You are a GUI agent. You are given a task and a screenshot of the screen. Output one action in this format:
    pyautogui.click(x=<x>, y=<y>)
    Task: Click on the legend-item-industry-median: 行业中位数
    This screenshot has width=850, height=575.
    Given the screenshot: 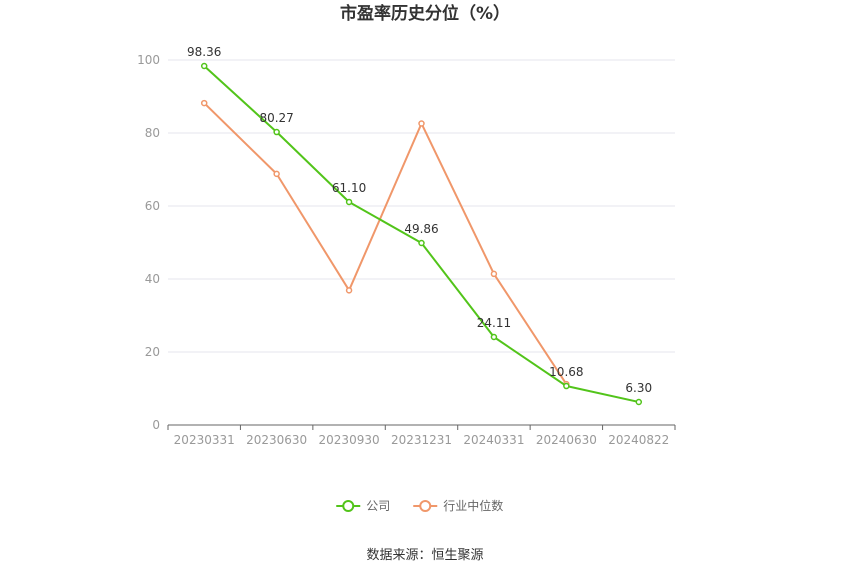 What is the action you would take?
    pyautogui.click(x=458, y=505)
    